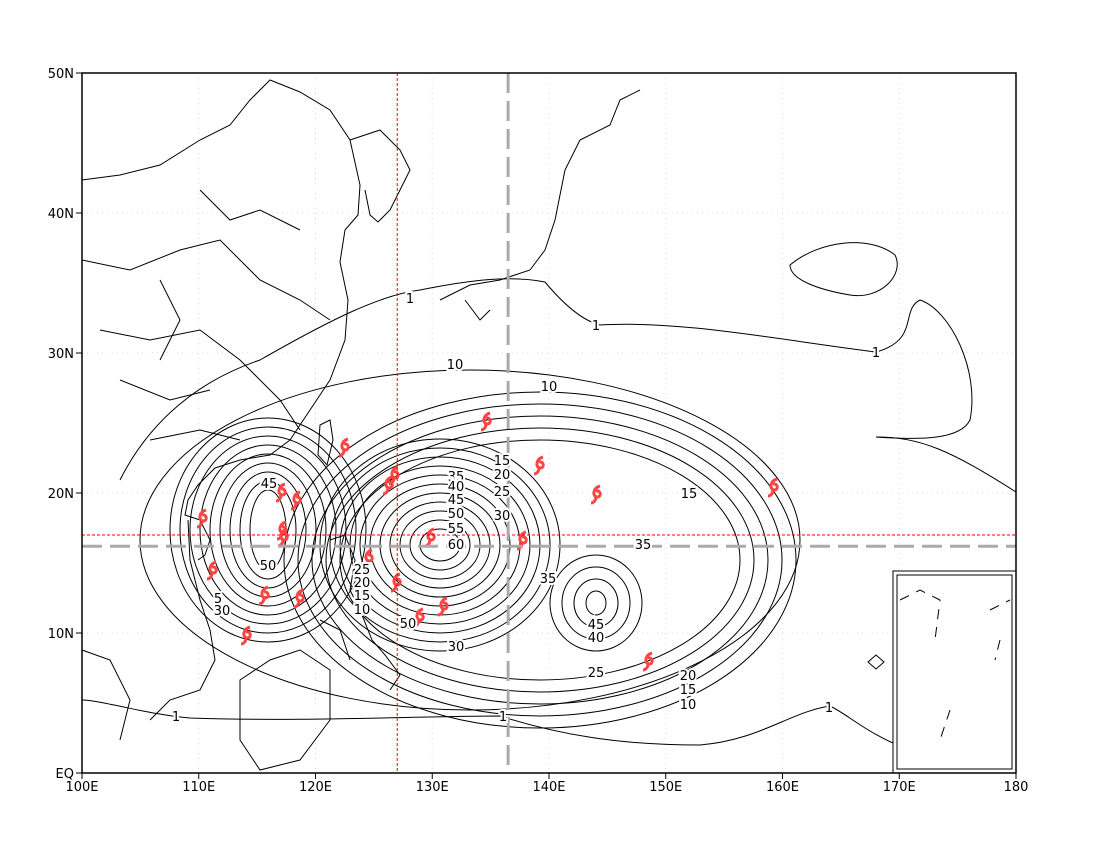 This screenshot has height=850, width=1100. What do you see at coordinates (899, 787) in the screenshot?
I see `x-tick-label: 170E` at bounding box center [899, 787].